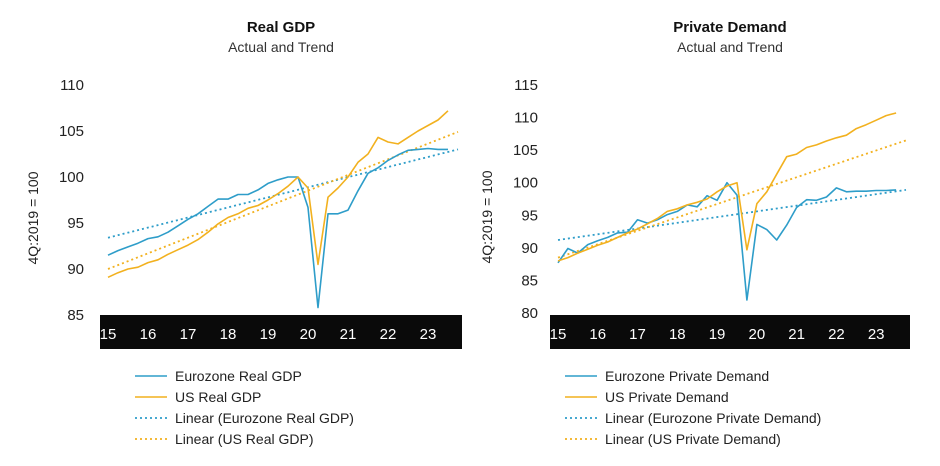 The height and width of the screenshot is (466, 940). I want to click on legend-label: US Private Demand, so click(667, 397).